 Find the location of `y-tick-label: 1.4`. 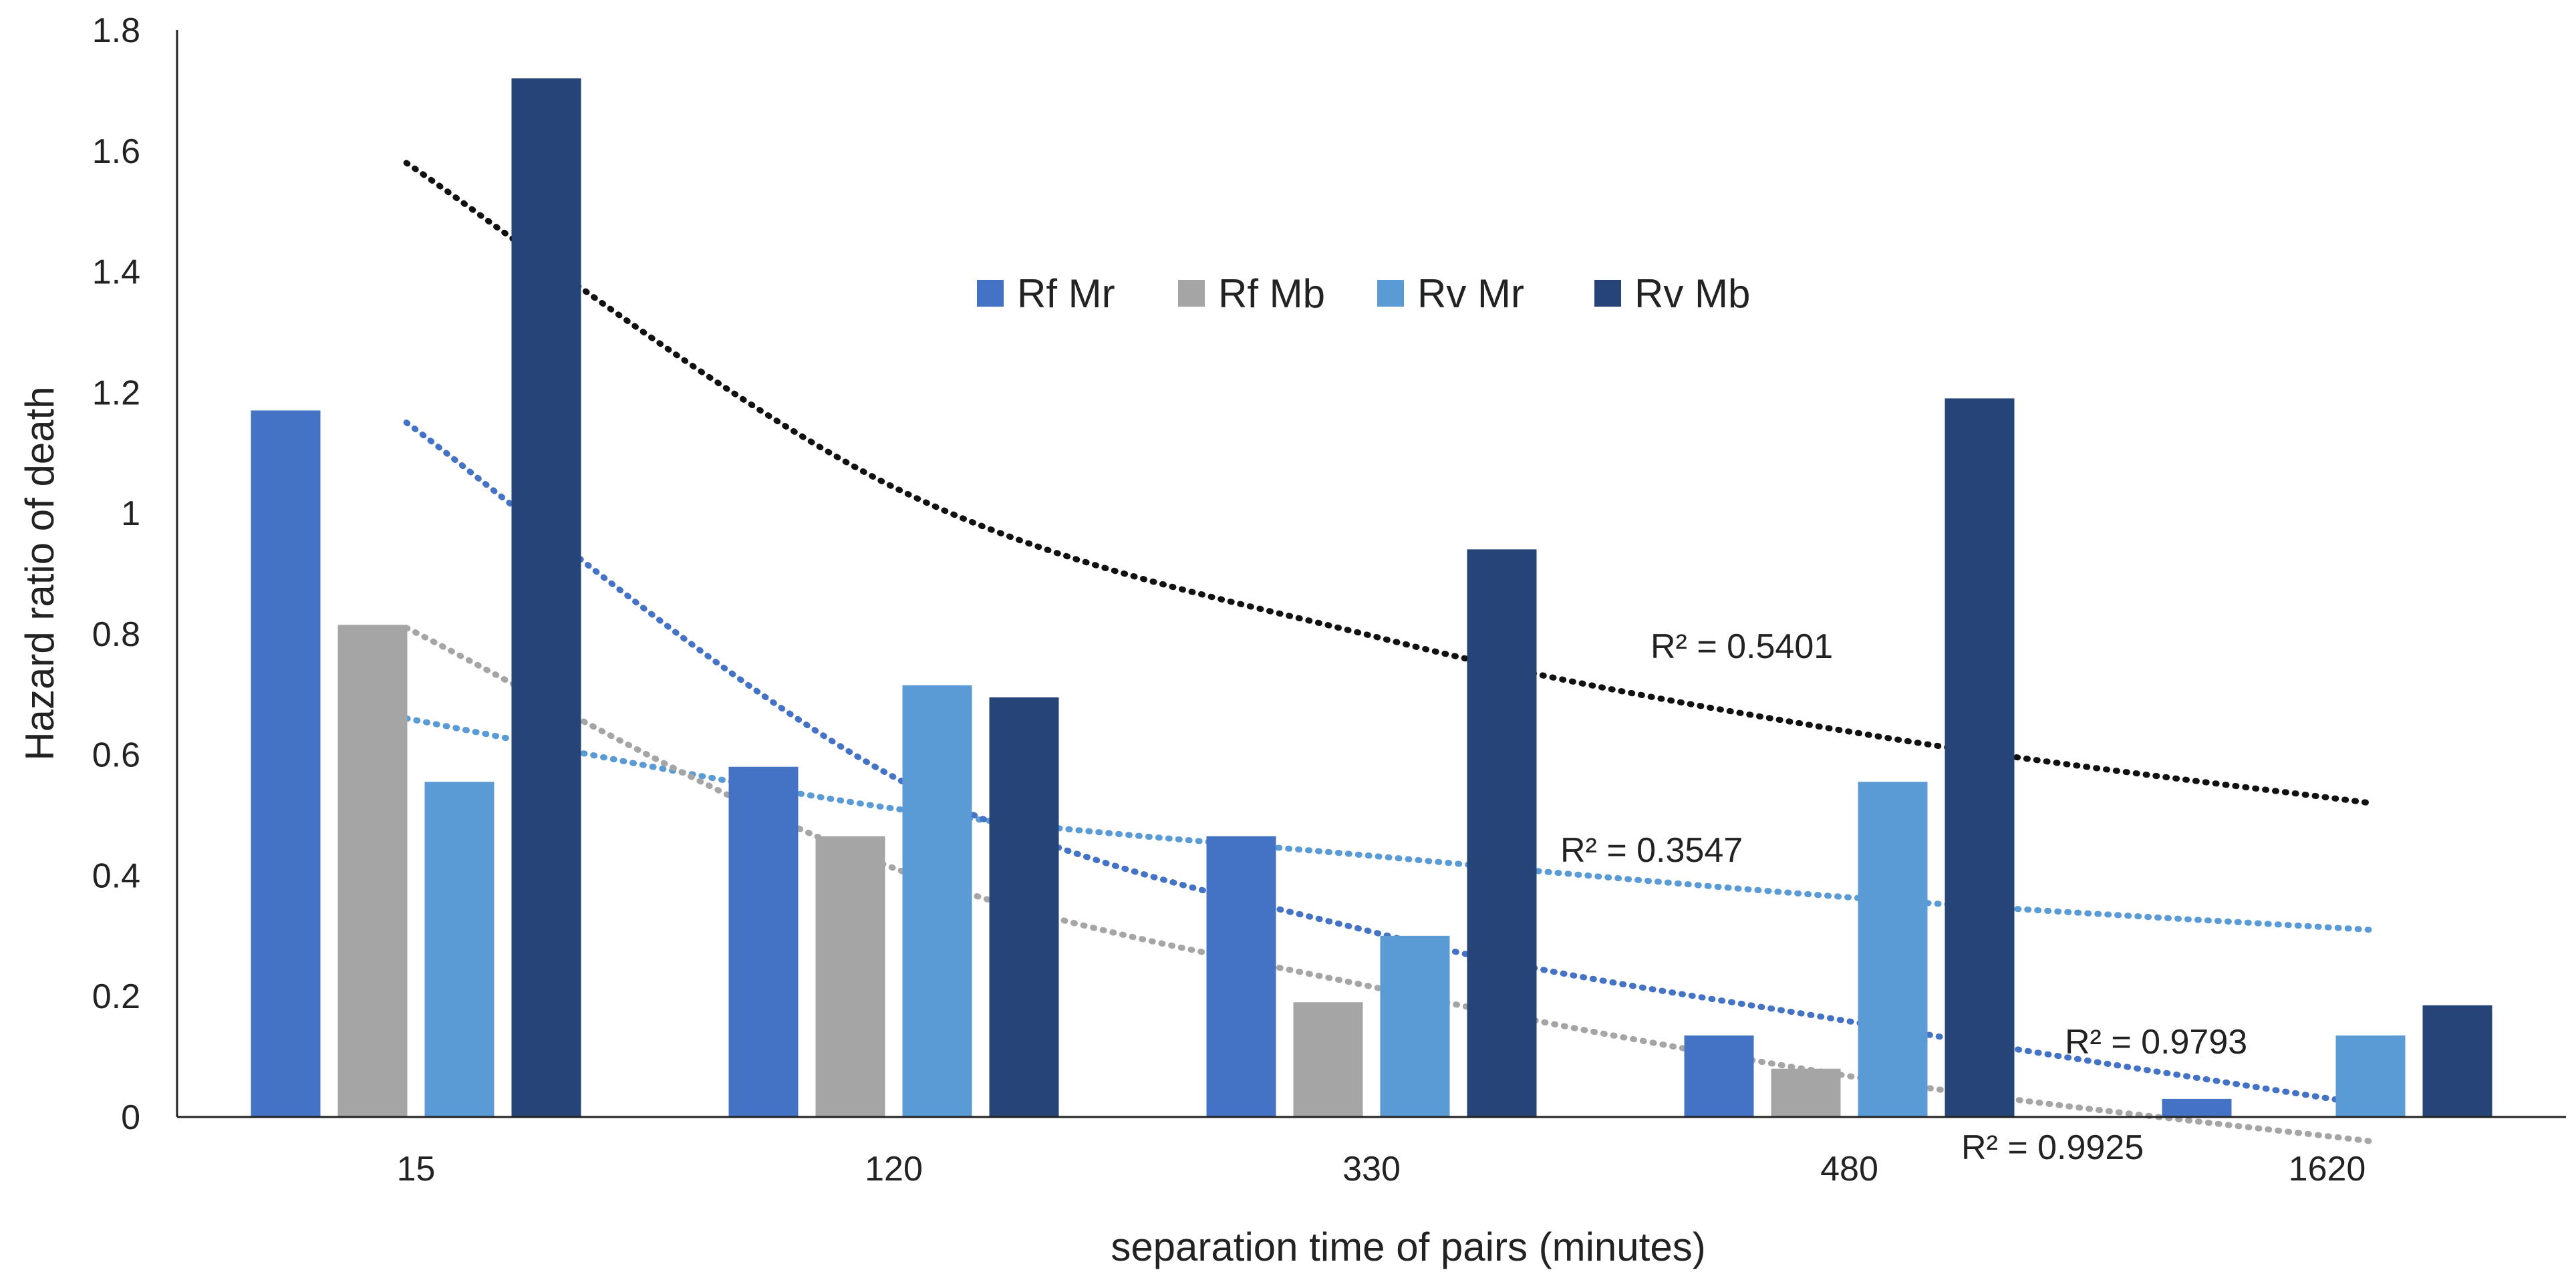

y-tick-label: 1.4 is located at coordinates (116, 272).